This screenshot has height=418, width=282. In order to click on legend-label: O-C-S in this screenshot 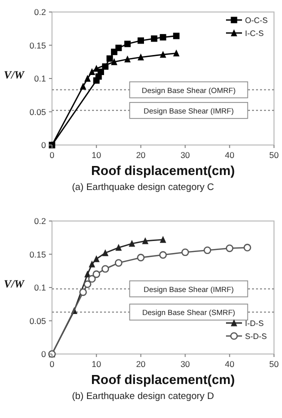, I will do `click(256, 20)`.